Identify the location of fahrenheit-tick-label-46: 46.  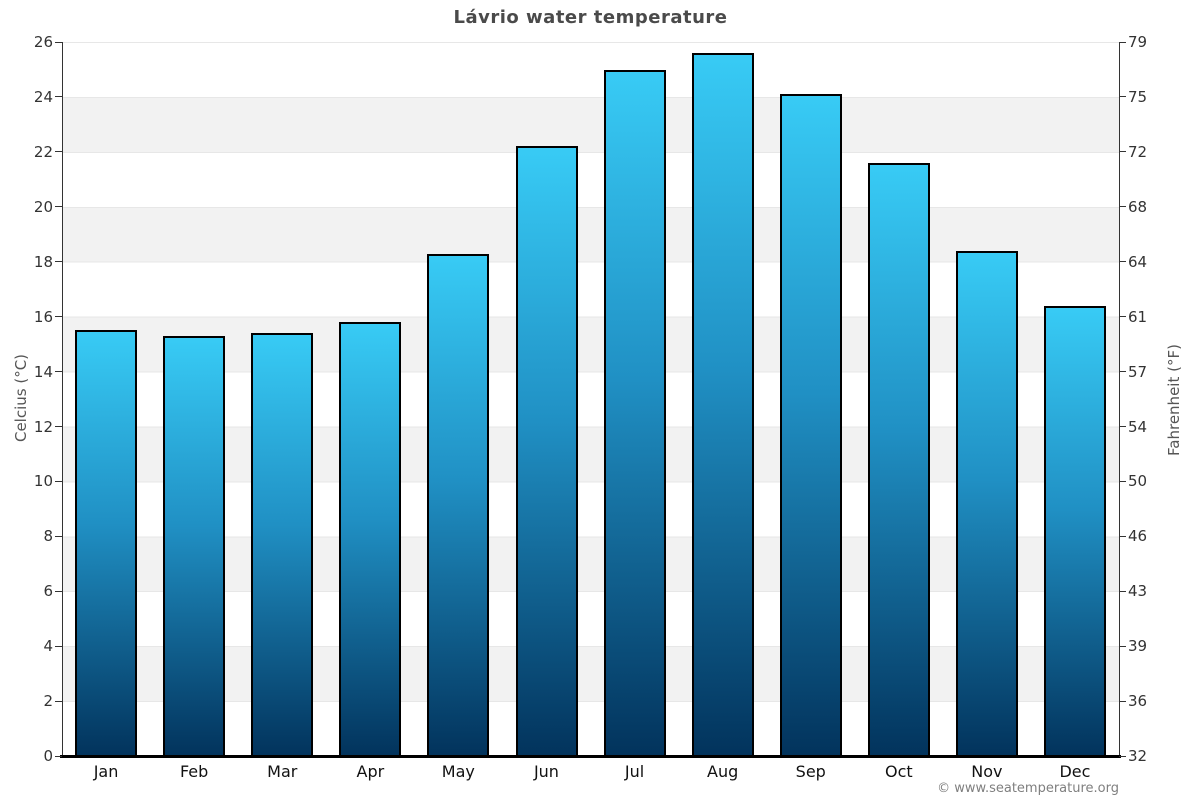
(1138, 536).